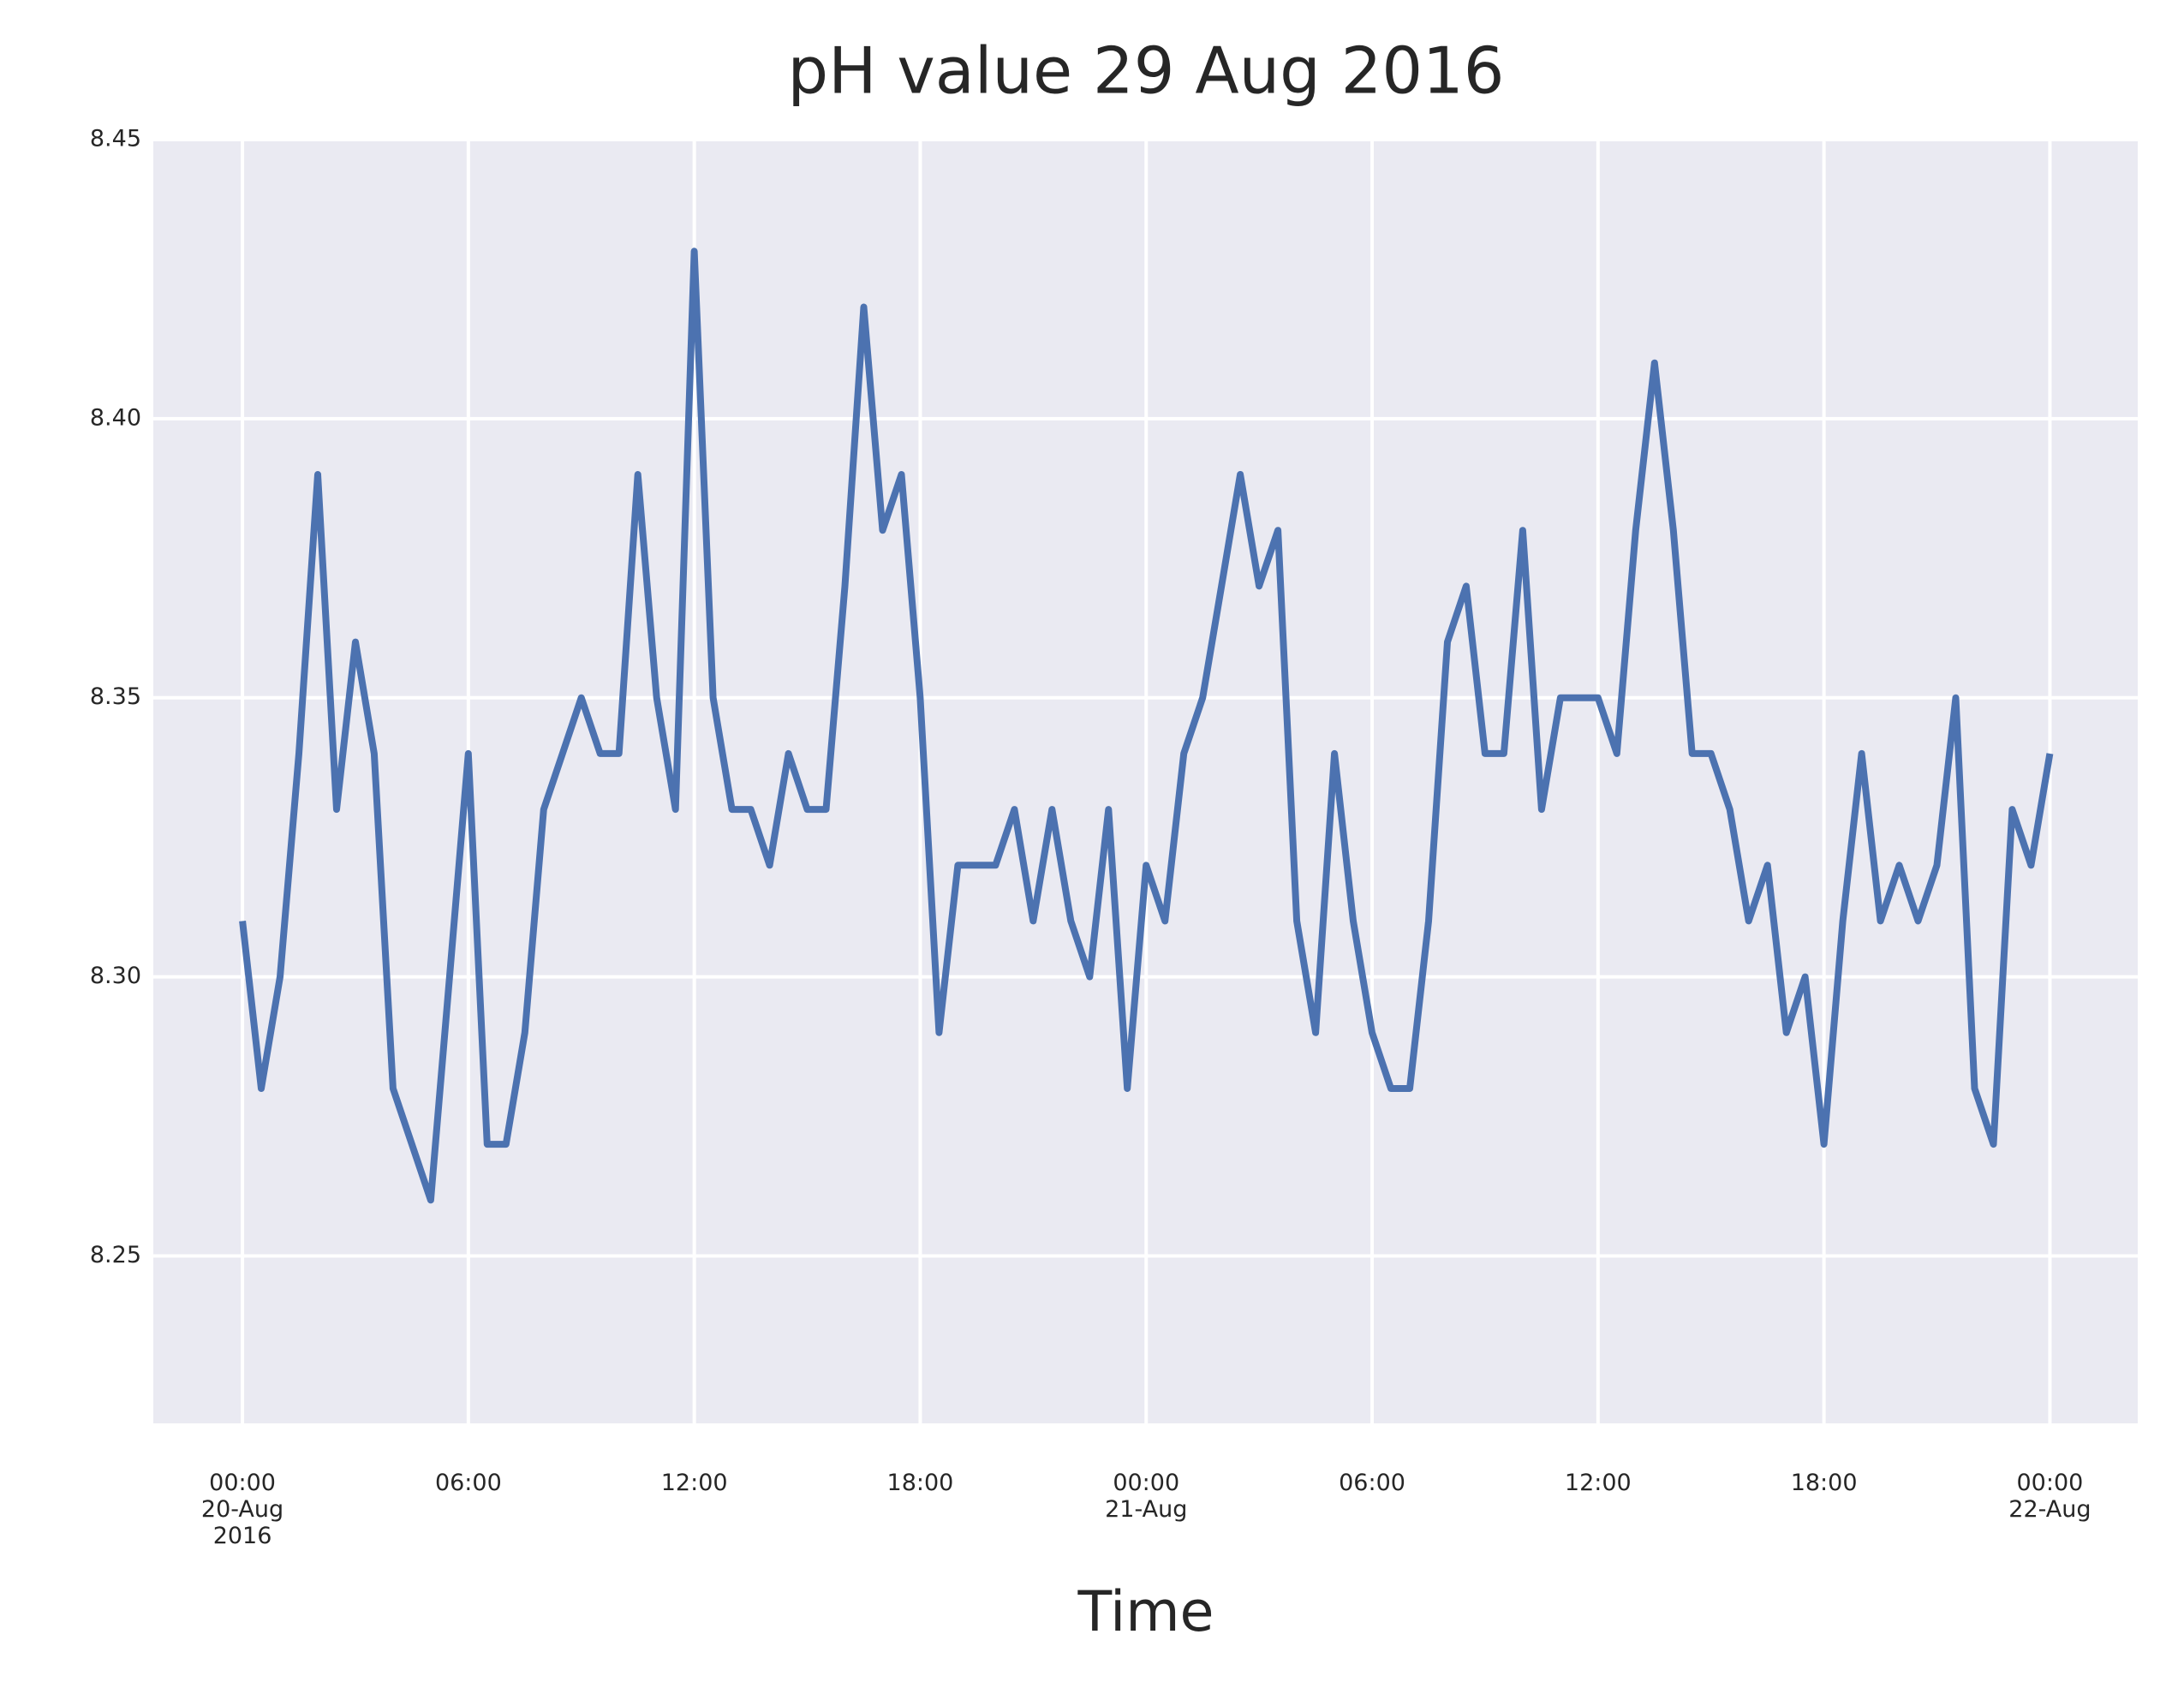 This screenshot has width=2184, height=1694. I want to click on y-tick-label: 8.45, so click(115, 139).